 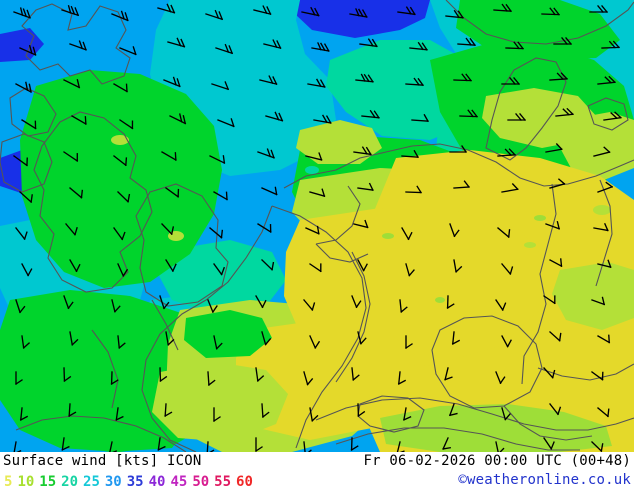 I want to click on fill-alps-streak, so click(x=496, y=428).